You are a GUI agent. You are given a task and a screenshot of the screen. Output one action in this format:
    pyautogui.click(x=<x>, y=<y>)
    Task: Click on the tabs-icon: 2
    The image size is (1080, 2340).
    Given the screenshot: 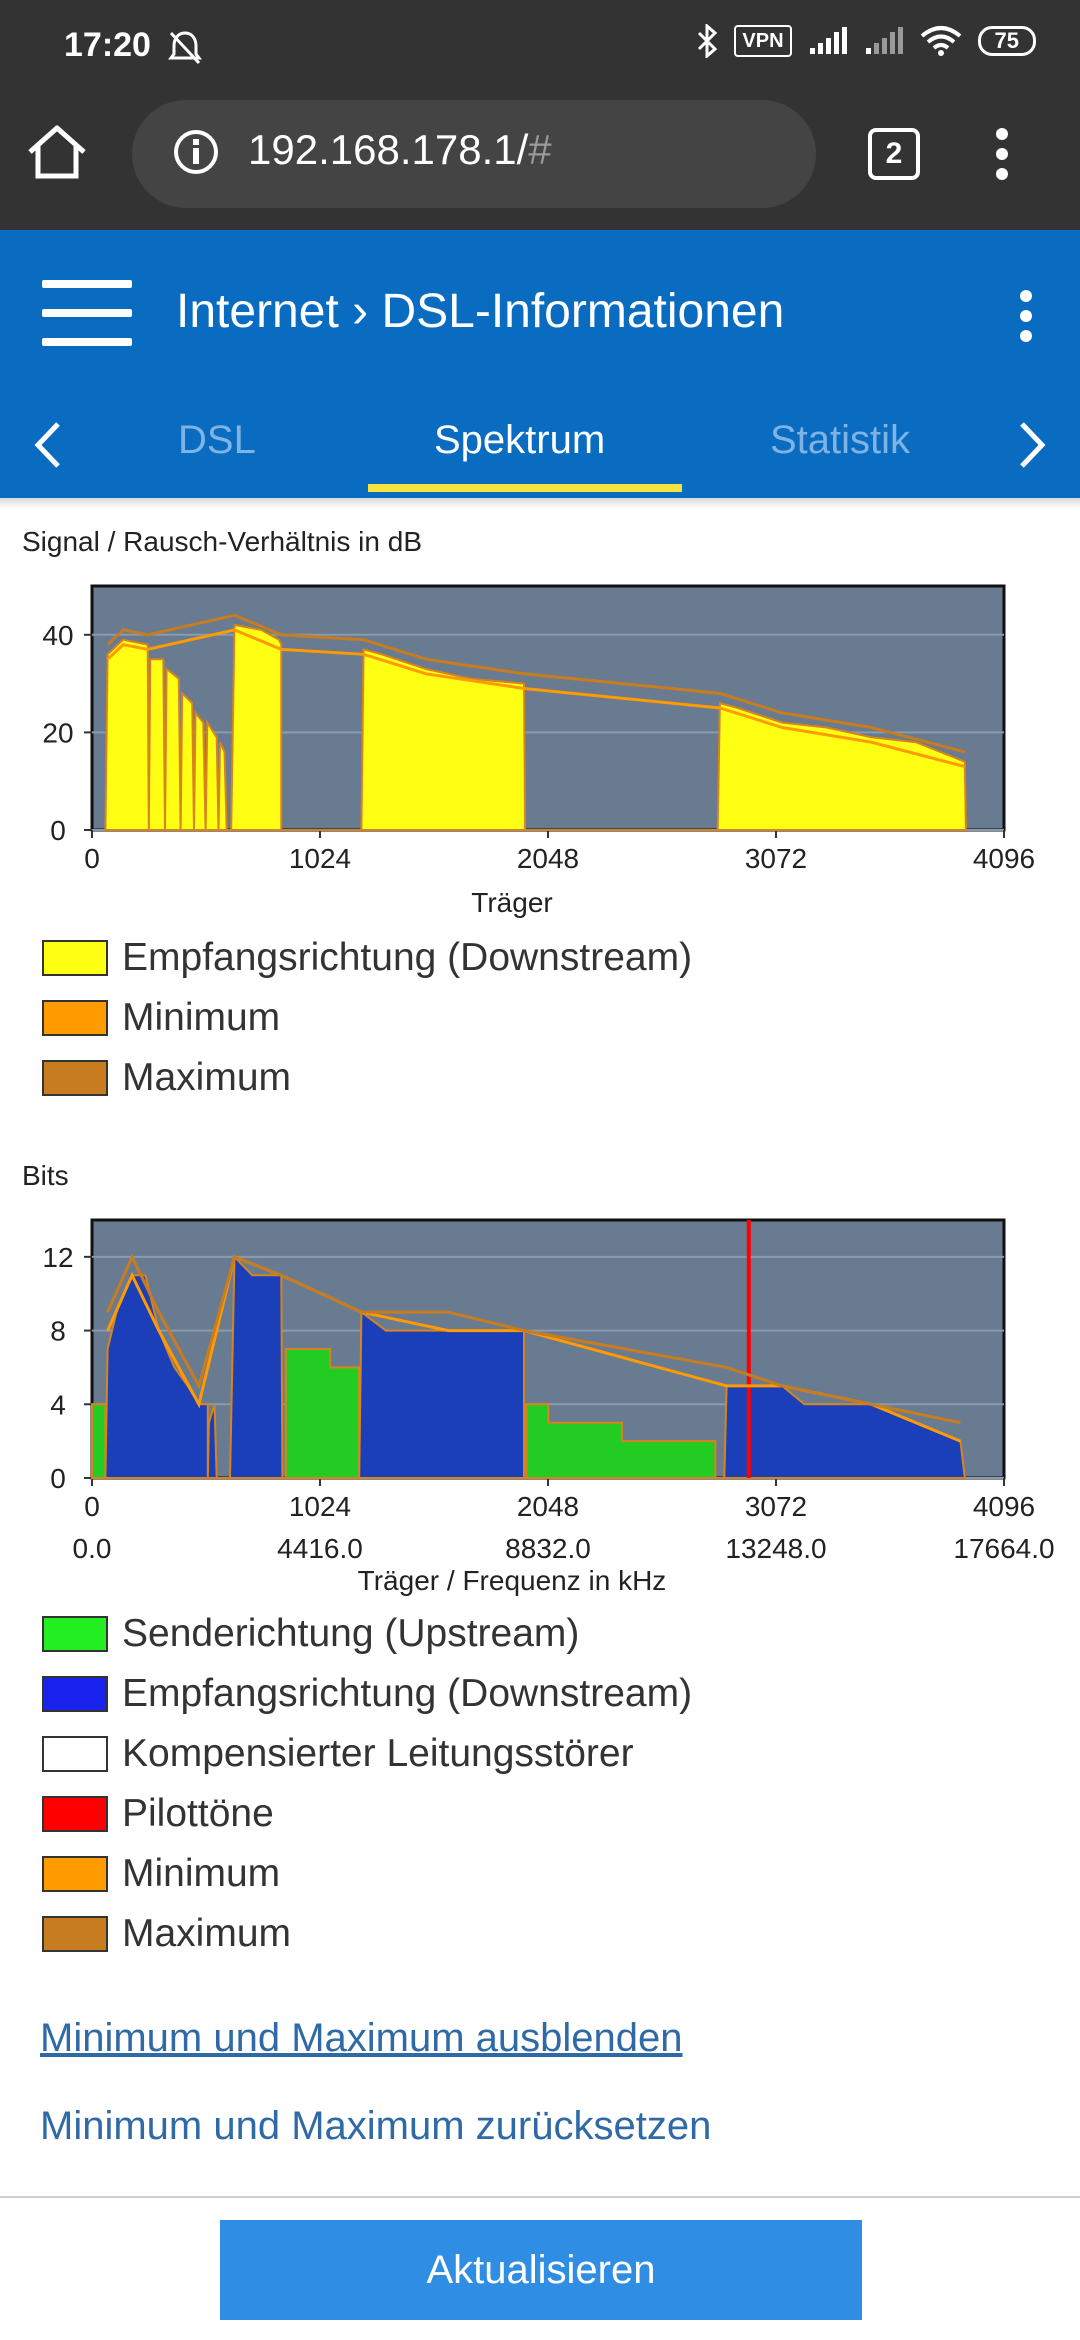 What is the action you would take?
    pyautogui.click(x=894, y=154)
    